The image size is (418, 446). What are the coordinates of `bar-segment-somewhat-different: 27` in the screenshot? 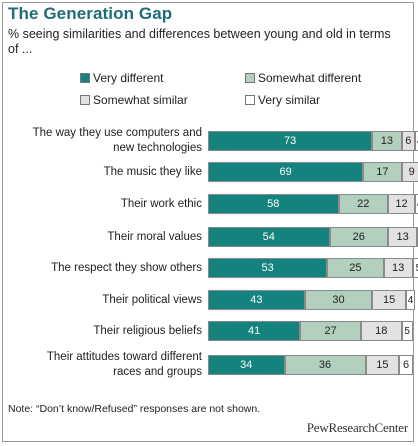 It's located at (330, 331).